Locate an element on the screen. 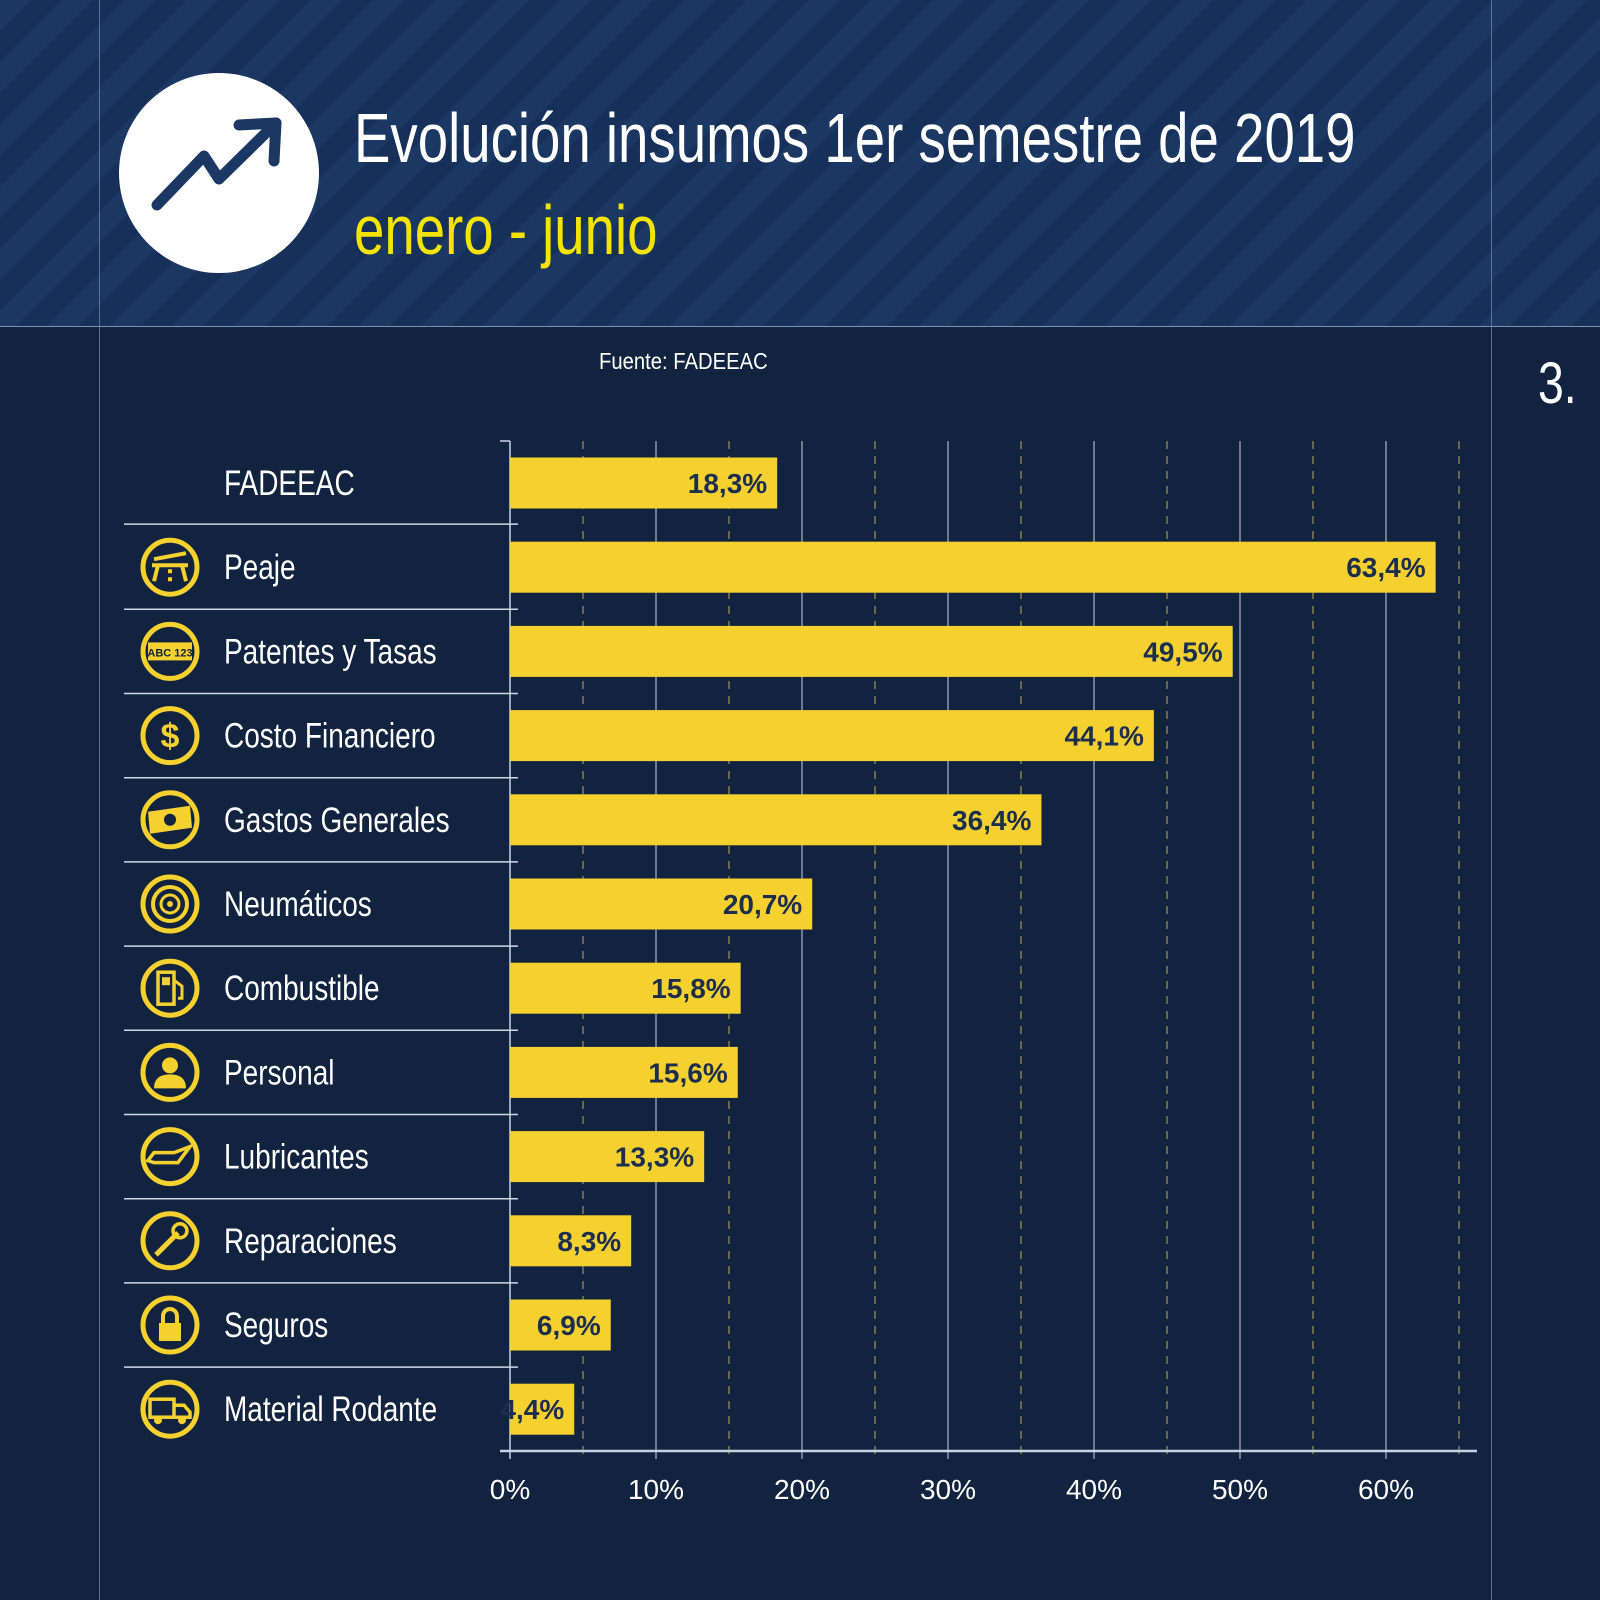 This screenshot has width=1600, height=1600. x-tick-label: 50% is located at coordinates (1240, 1489).